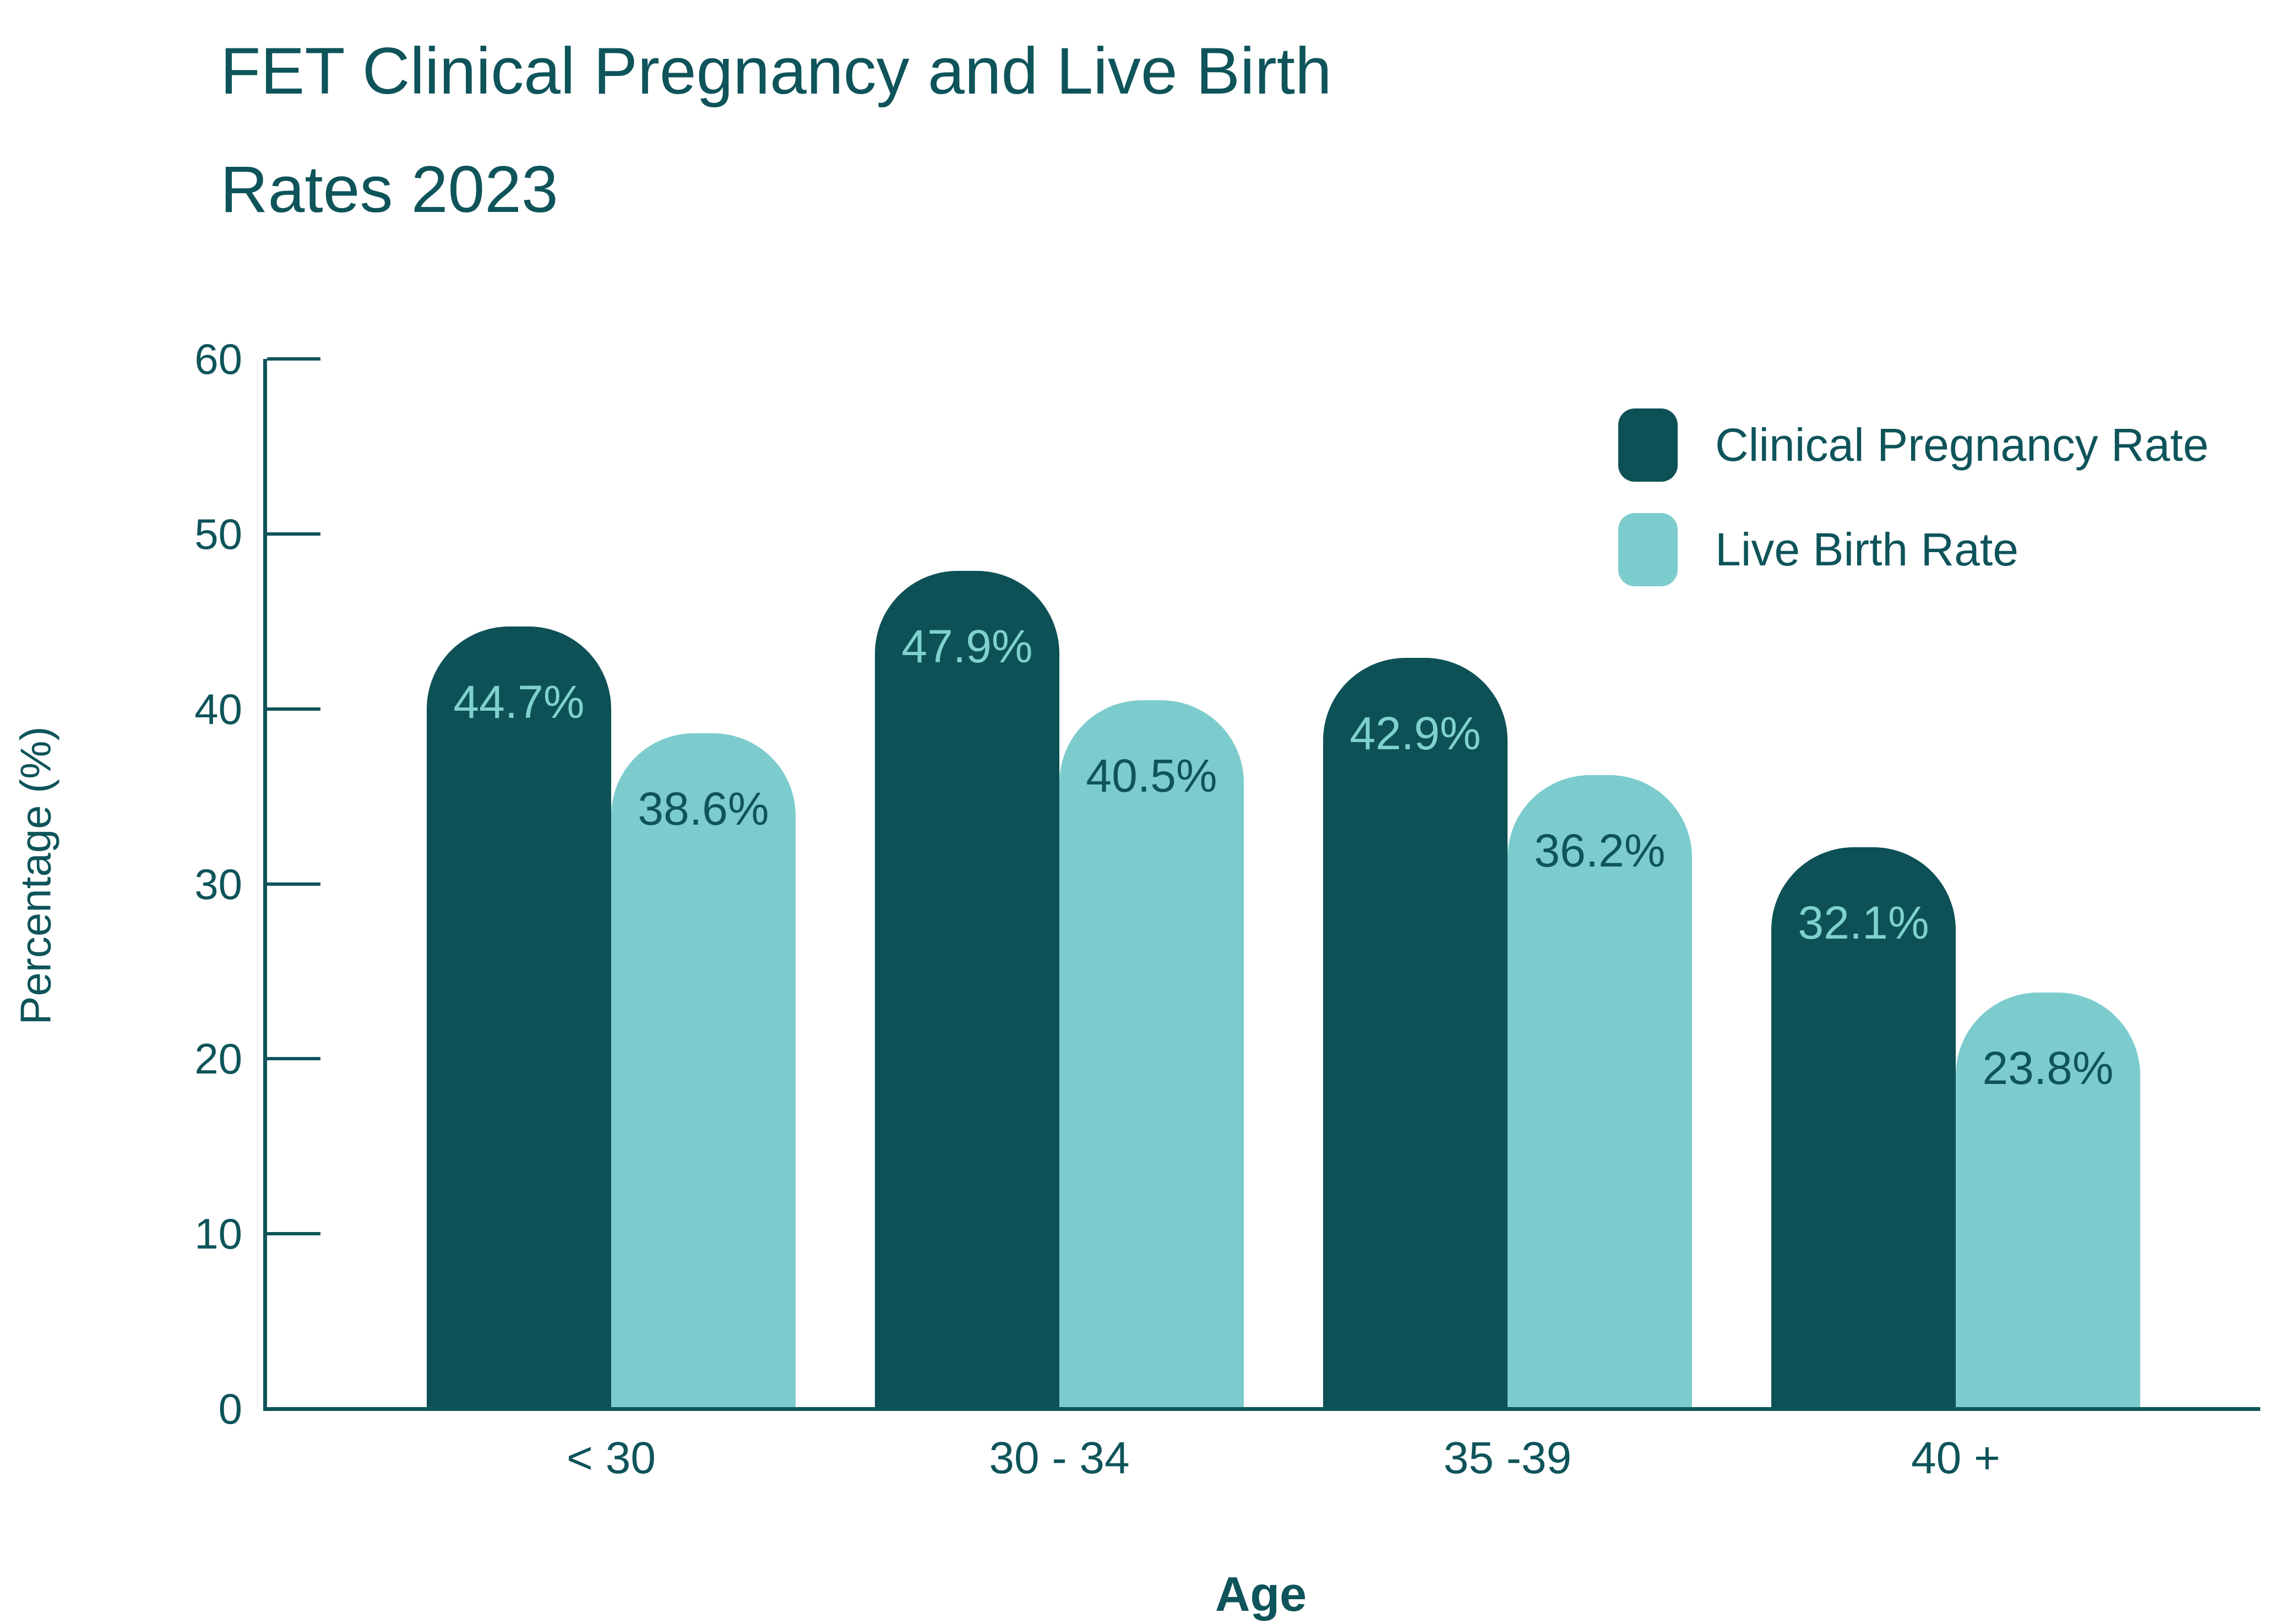  I want to click on legend-swatch-live-birth-icon, so click(1648, 549).